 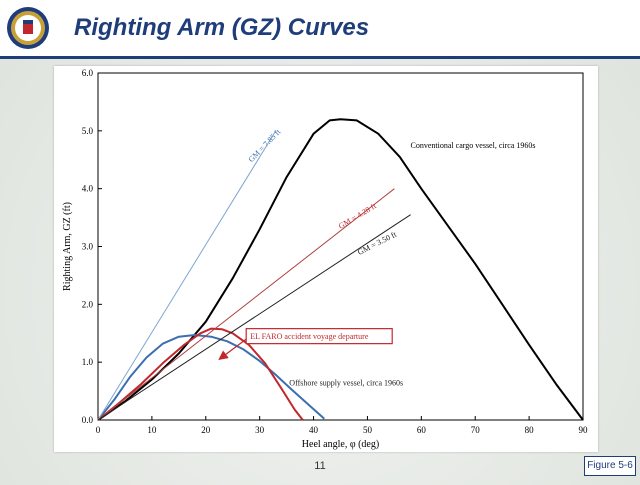 I want to click on series-annotation: Offshore supply vessel, circa 1960s, so click(x=346, y=382).